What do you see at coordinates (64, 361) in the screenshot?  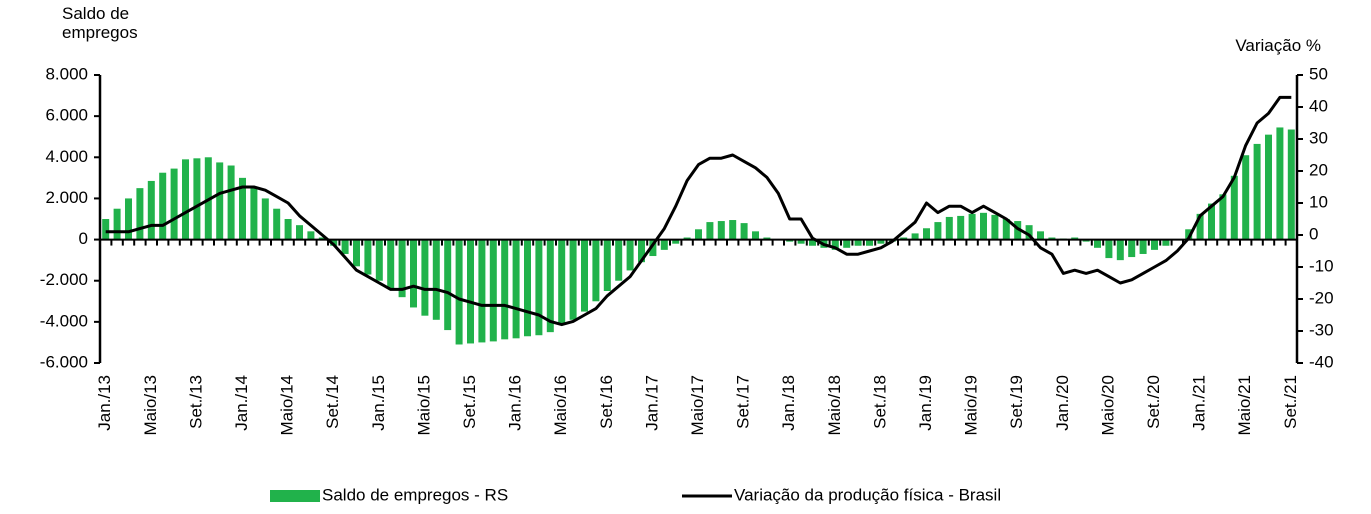 I see `y-tick-label: -6.000` at bounding box center [64, 361].